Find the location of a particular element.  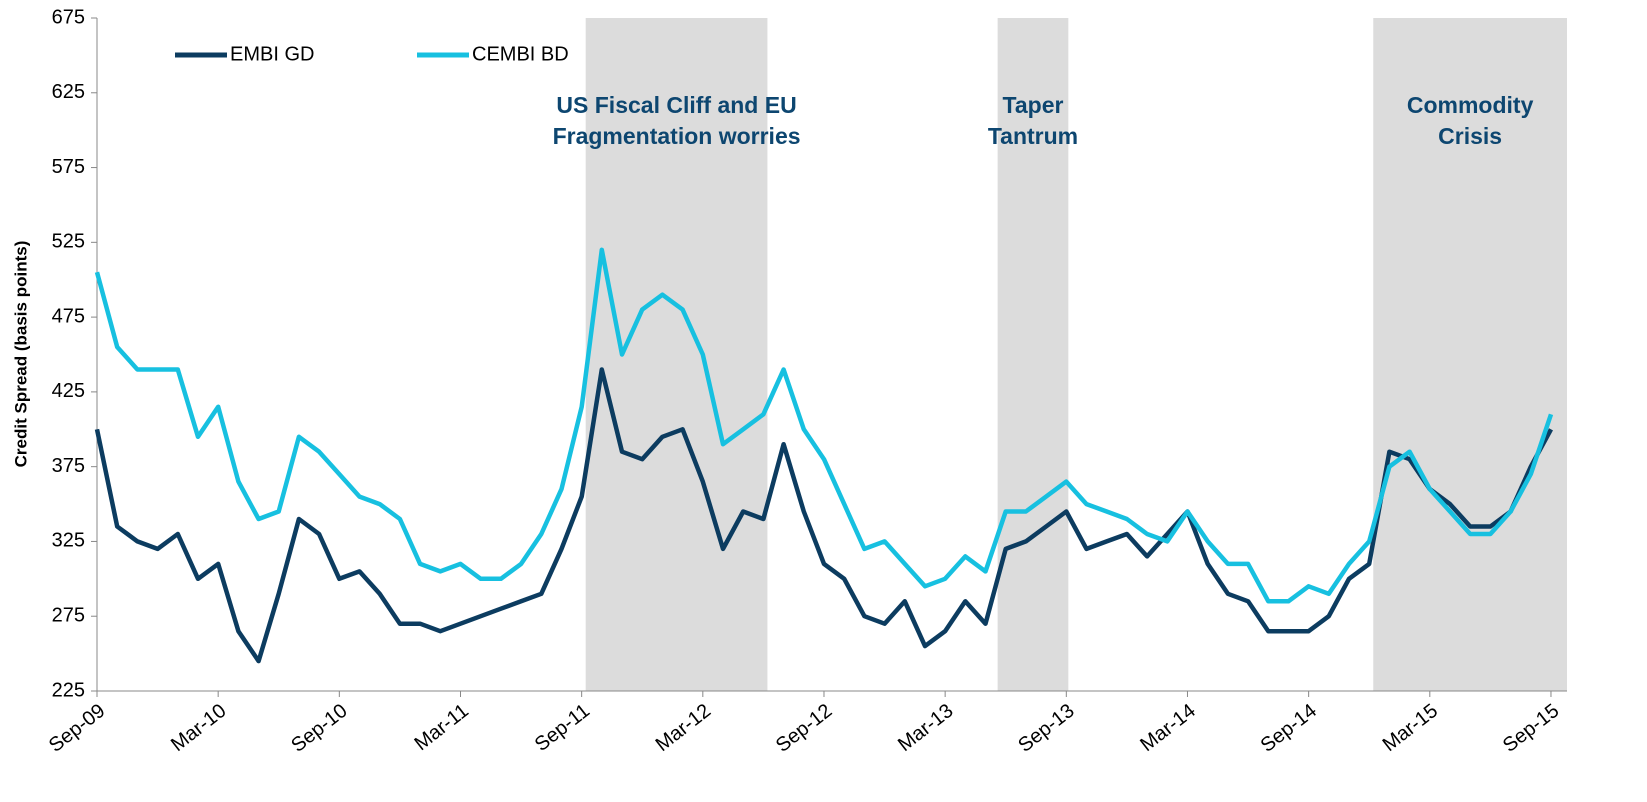

x-tick-label: Mar-15 is located at coordinates (1410, 728).